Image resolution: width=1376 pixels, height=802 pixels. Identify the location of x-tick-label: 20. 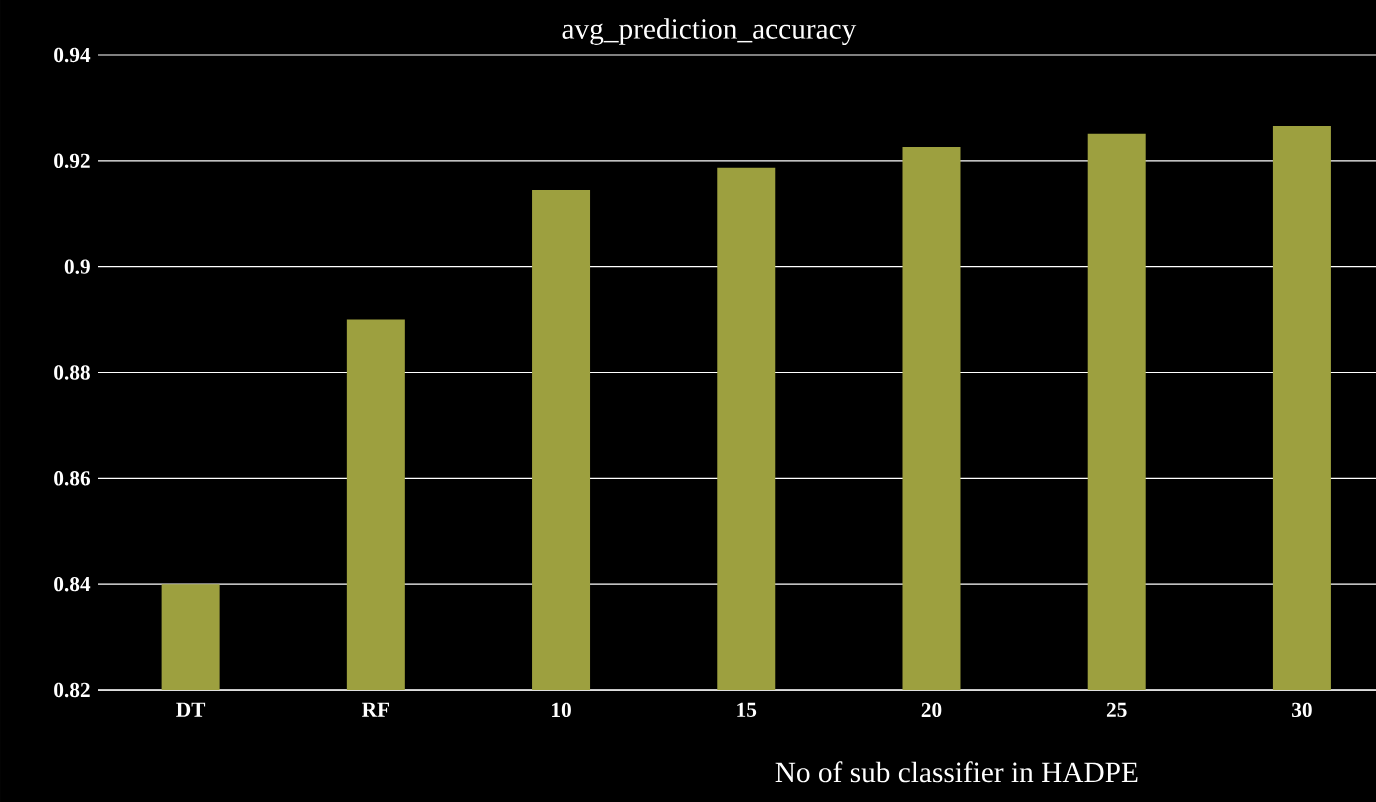
(931, 710).